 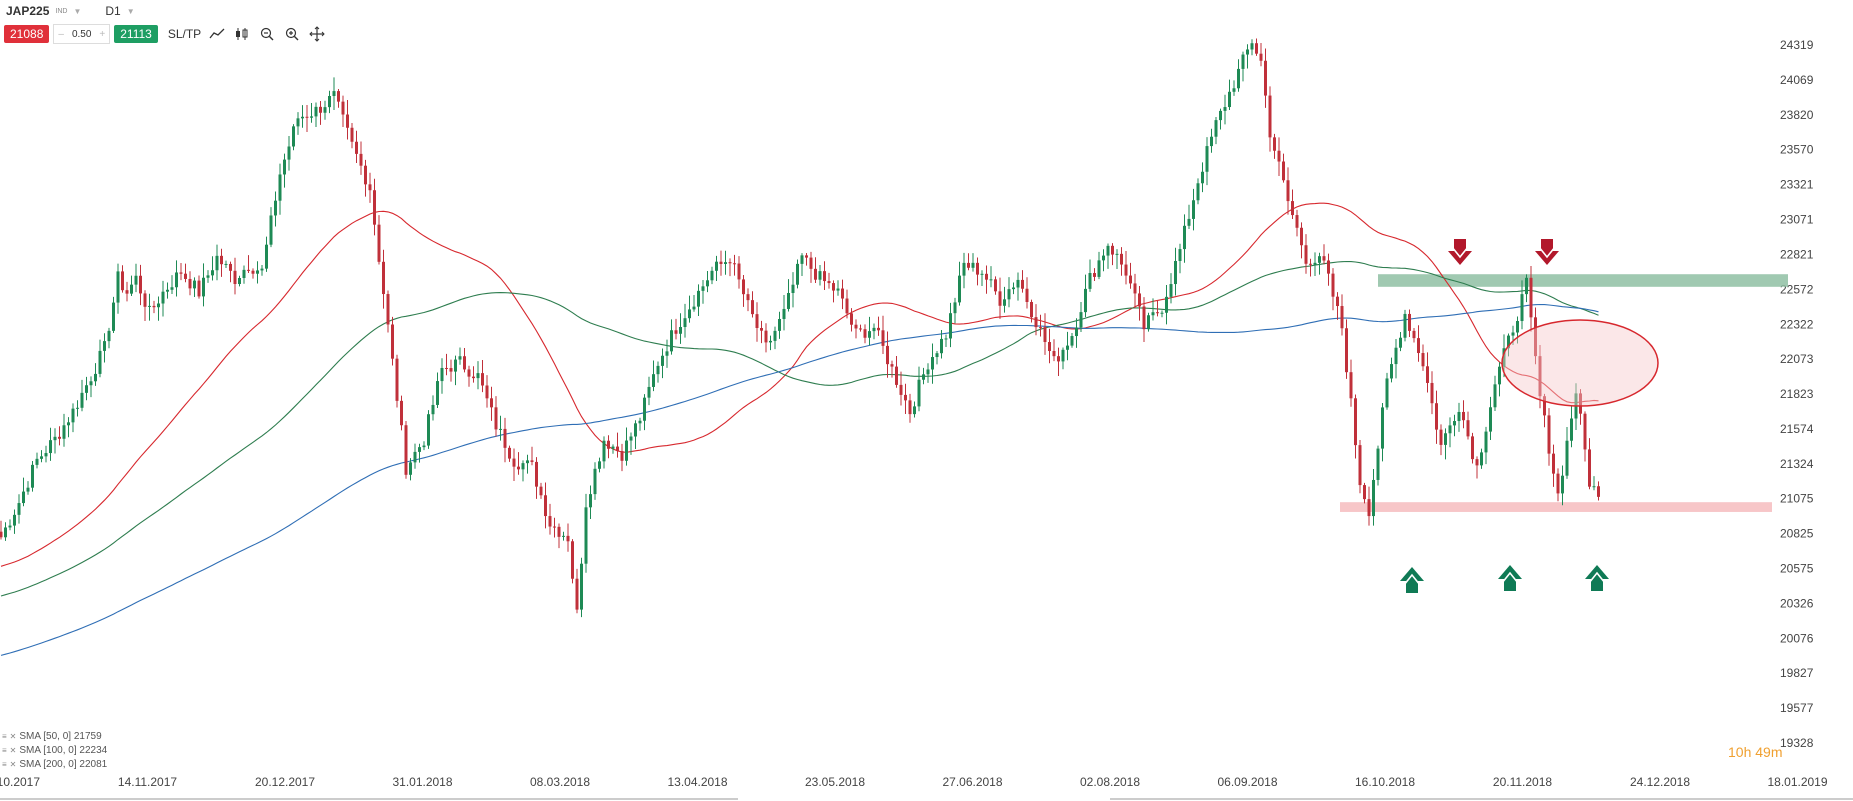 I want to click on x-tick-label: 06.10.2017, so click(x=20, y=782).